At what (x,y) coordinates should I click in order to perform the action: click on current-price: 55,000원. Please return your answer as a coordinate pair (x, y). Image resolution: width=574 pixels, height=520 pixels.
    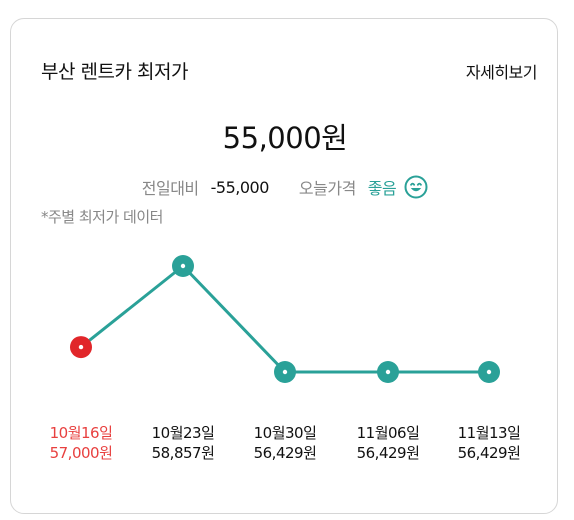
    Looking at the image, I should click on (285, 138).